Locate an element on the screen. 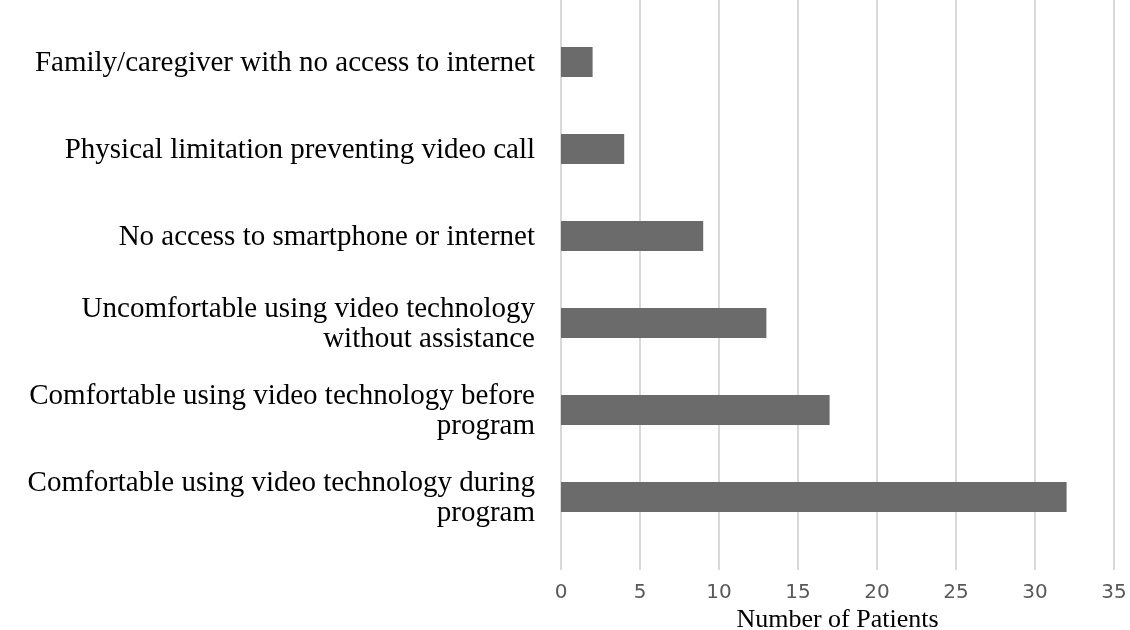  x-tick-label: 5 is located at coordinates (640, 591).